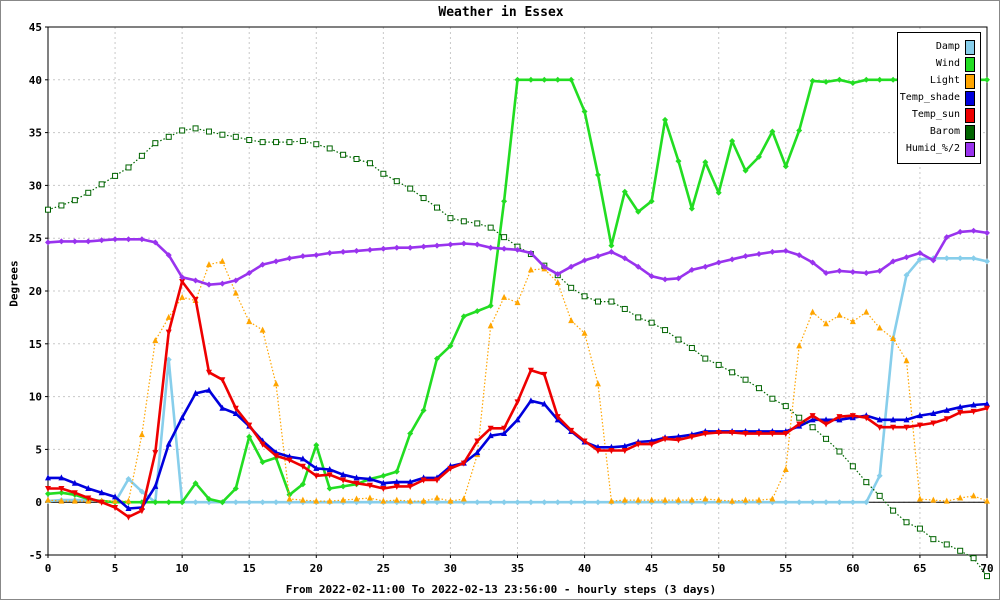 The image size is (1000, 601). I want to click on x-tick-label: 25, so click(383, 568).